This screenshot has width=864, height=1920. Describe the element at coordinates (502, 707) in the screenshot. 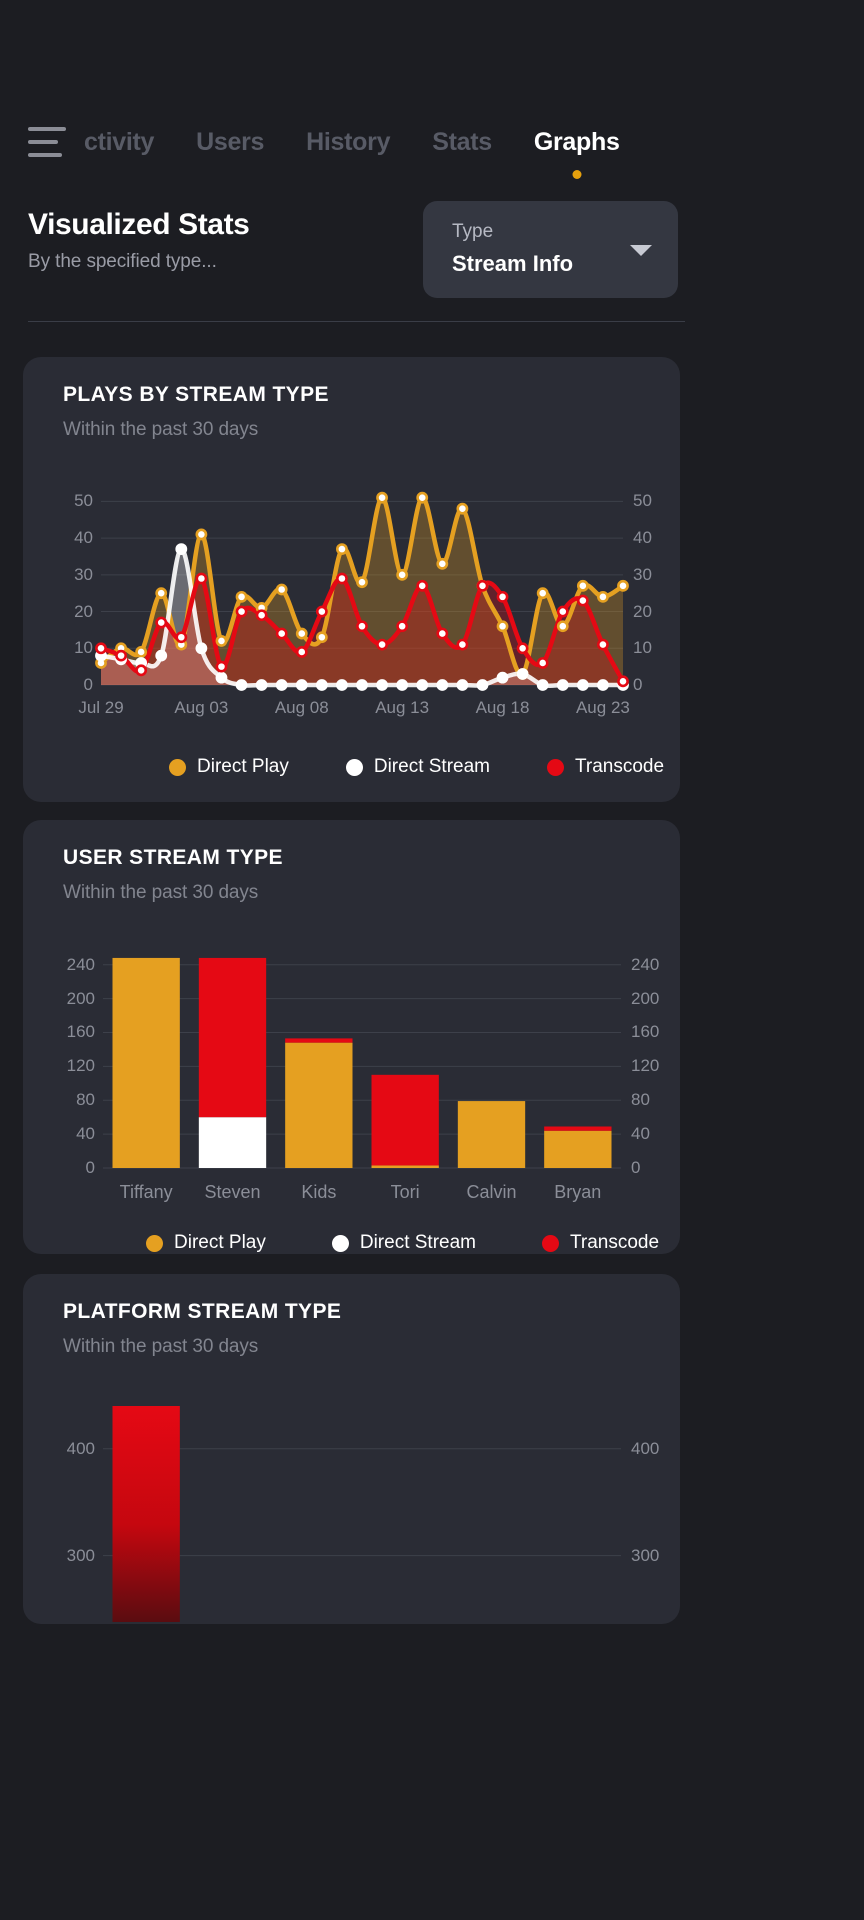

I see `x-axis-tick: Aug 18` at that location.